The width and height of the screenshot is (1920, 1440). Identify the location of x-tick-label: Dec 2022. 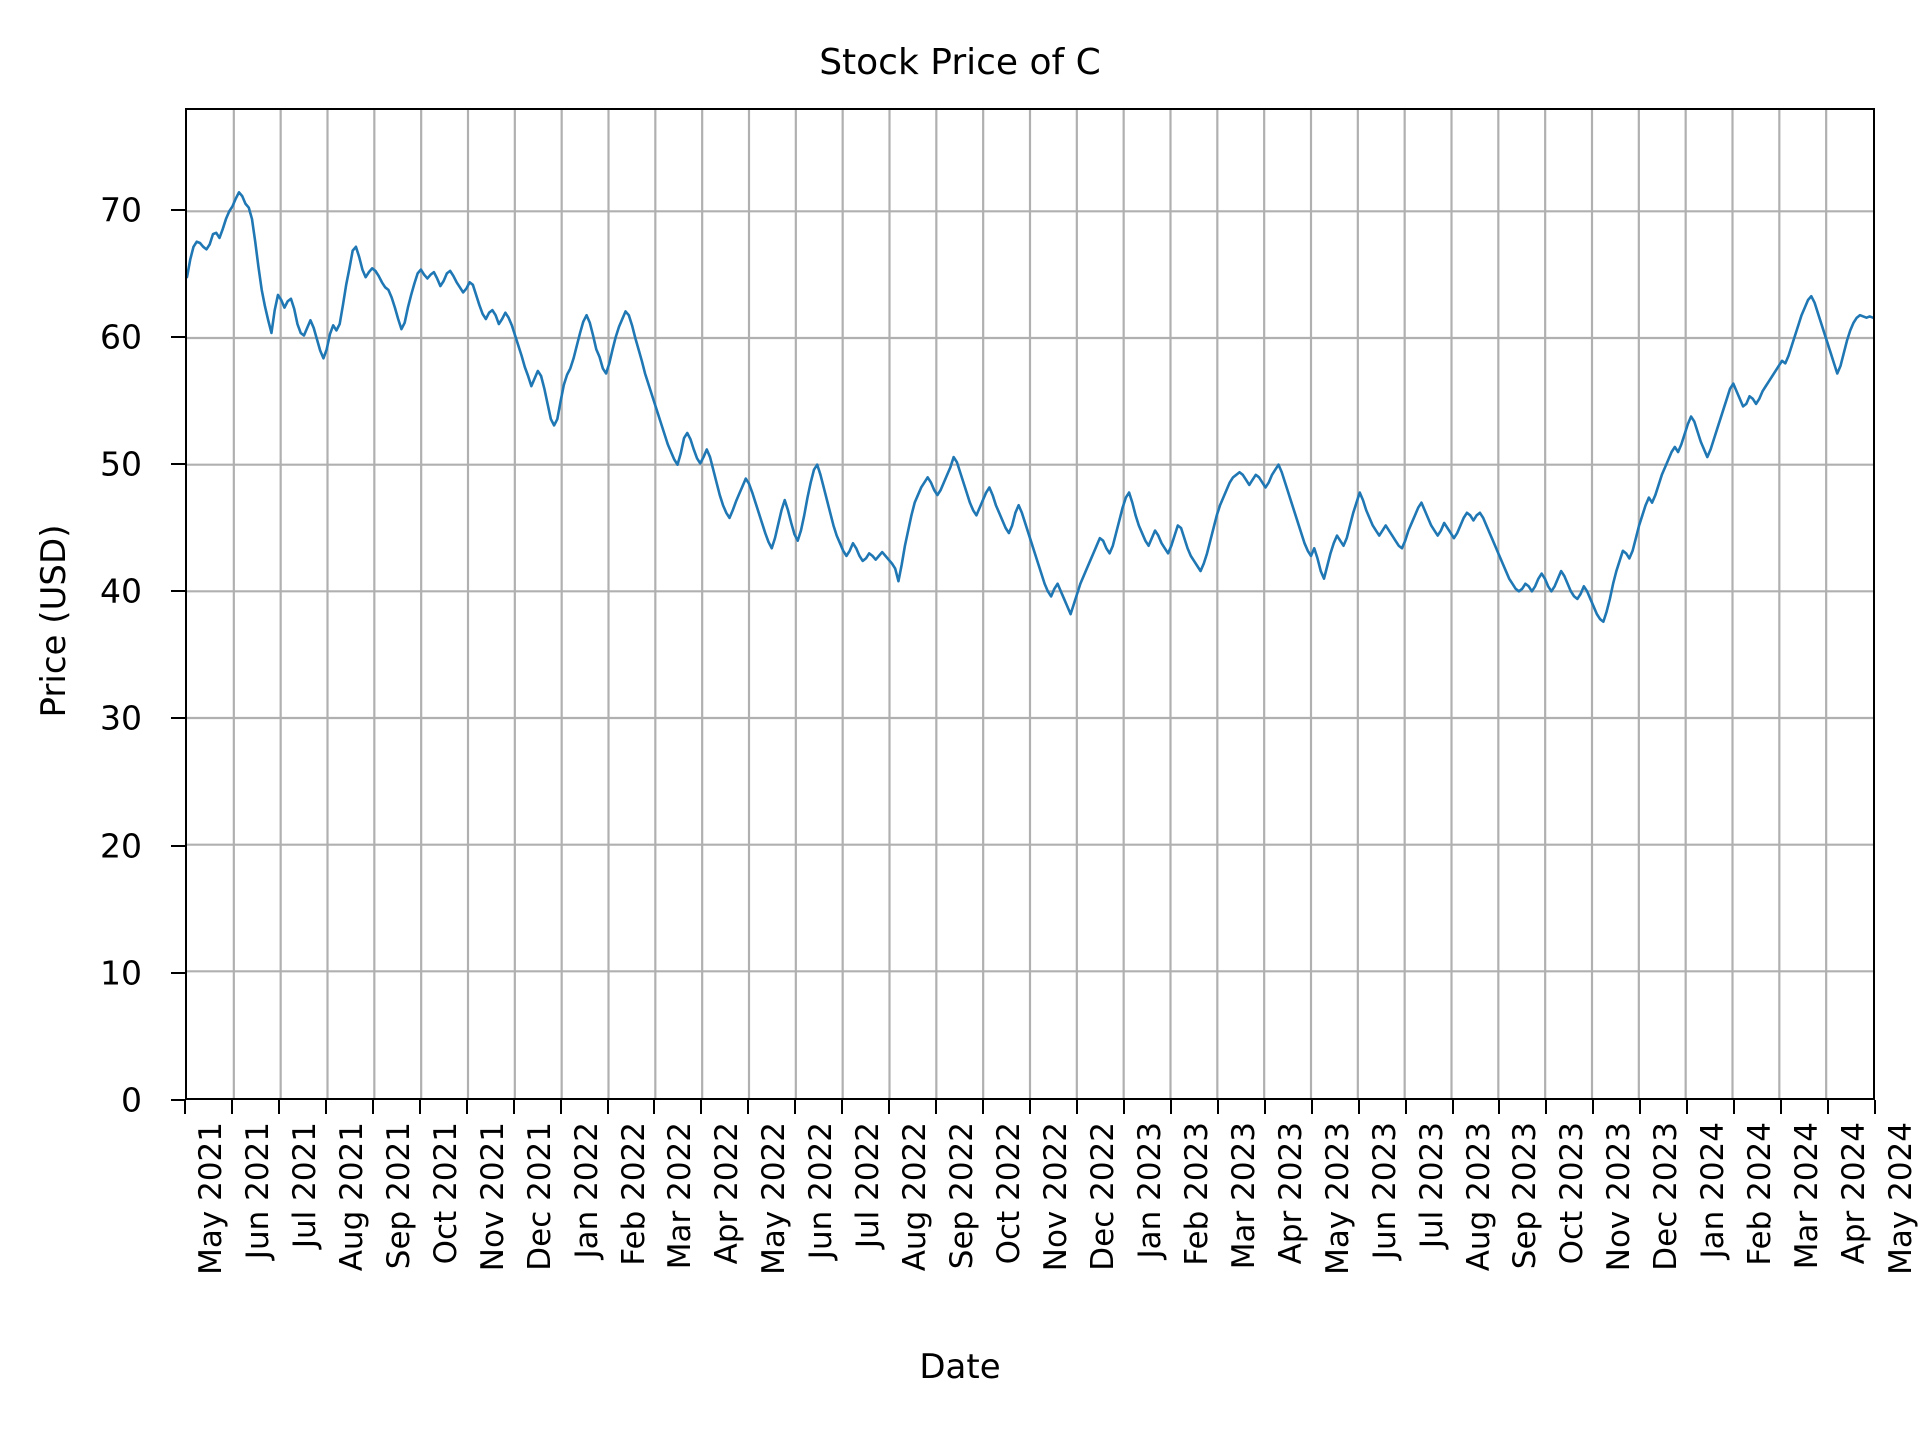
(1102, 1196).